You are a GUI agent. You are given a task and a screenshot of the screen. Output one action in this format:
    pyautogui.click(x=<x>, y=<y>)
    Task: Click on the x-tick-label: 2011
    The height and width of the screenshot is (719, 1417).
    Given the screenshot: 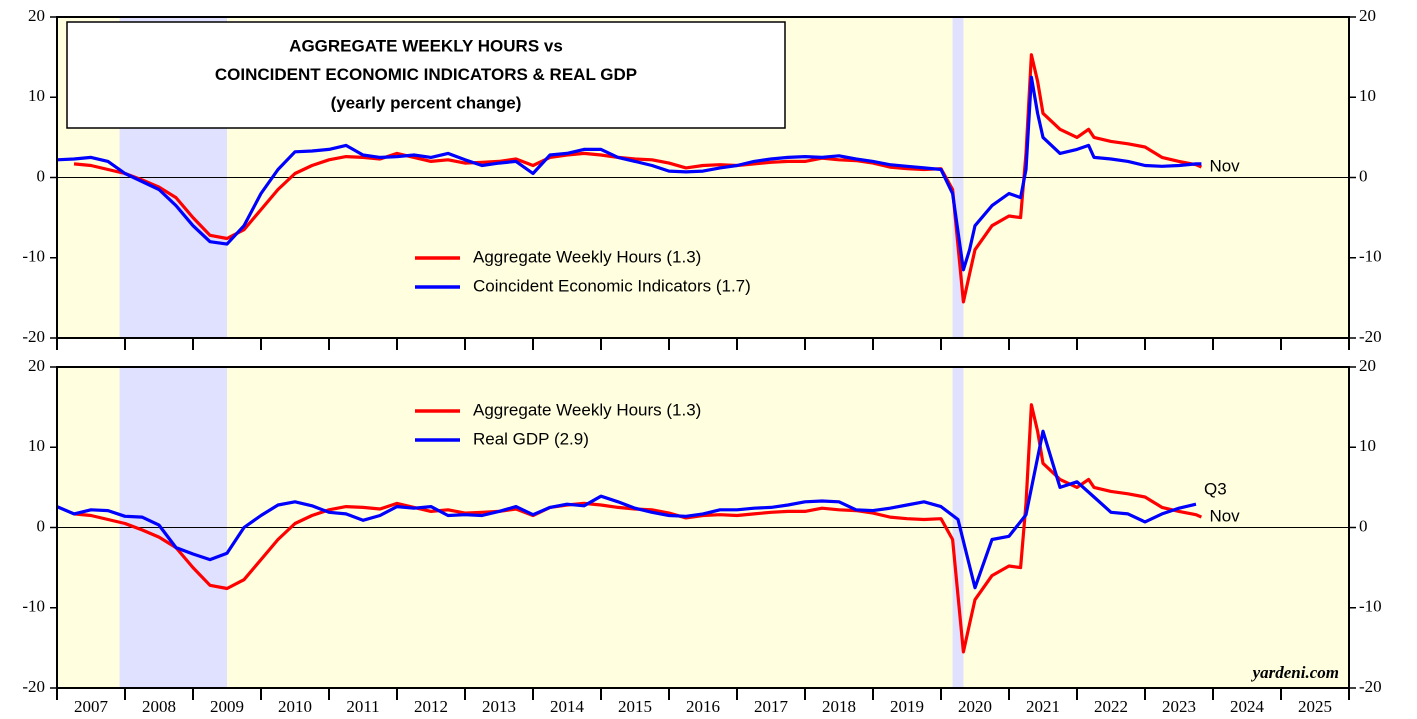 What is the action you would take?
    pyautogui.click(x=362, y=706)
    